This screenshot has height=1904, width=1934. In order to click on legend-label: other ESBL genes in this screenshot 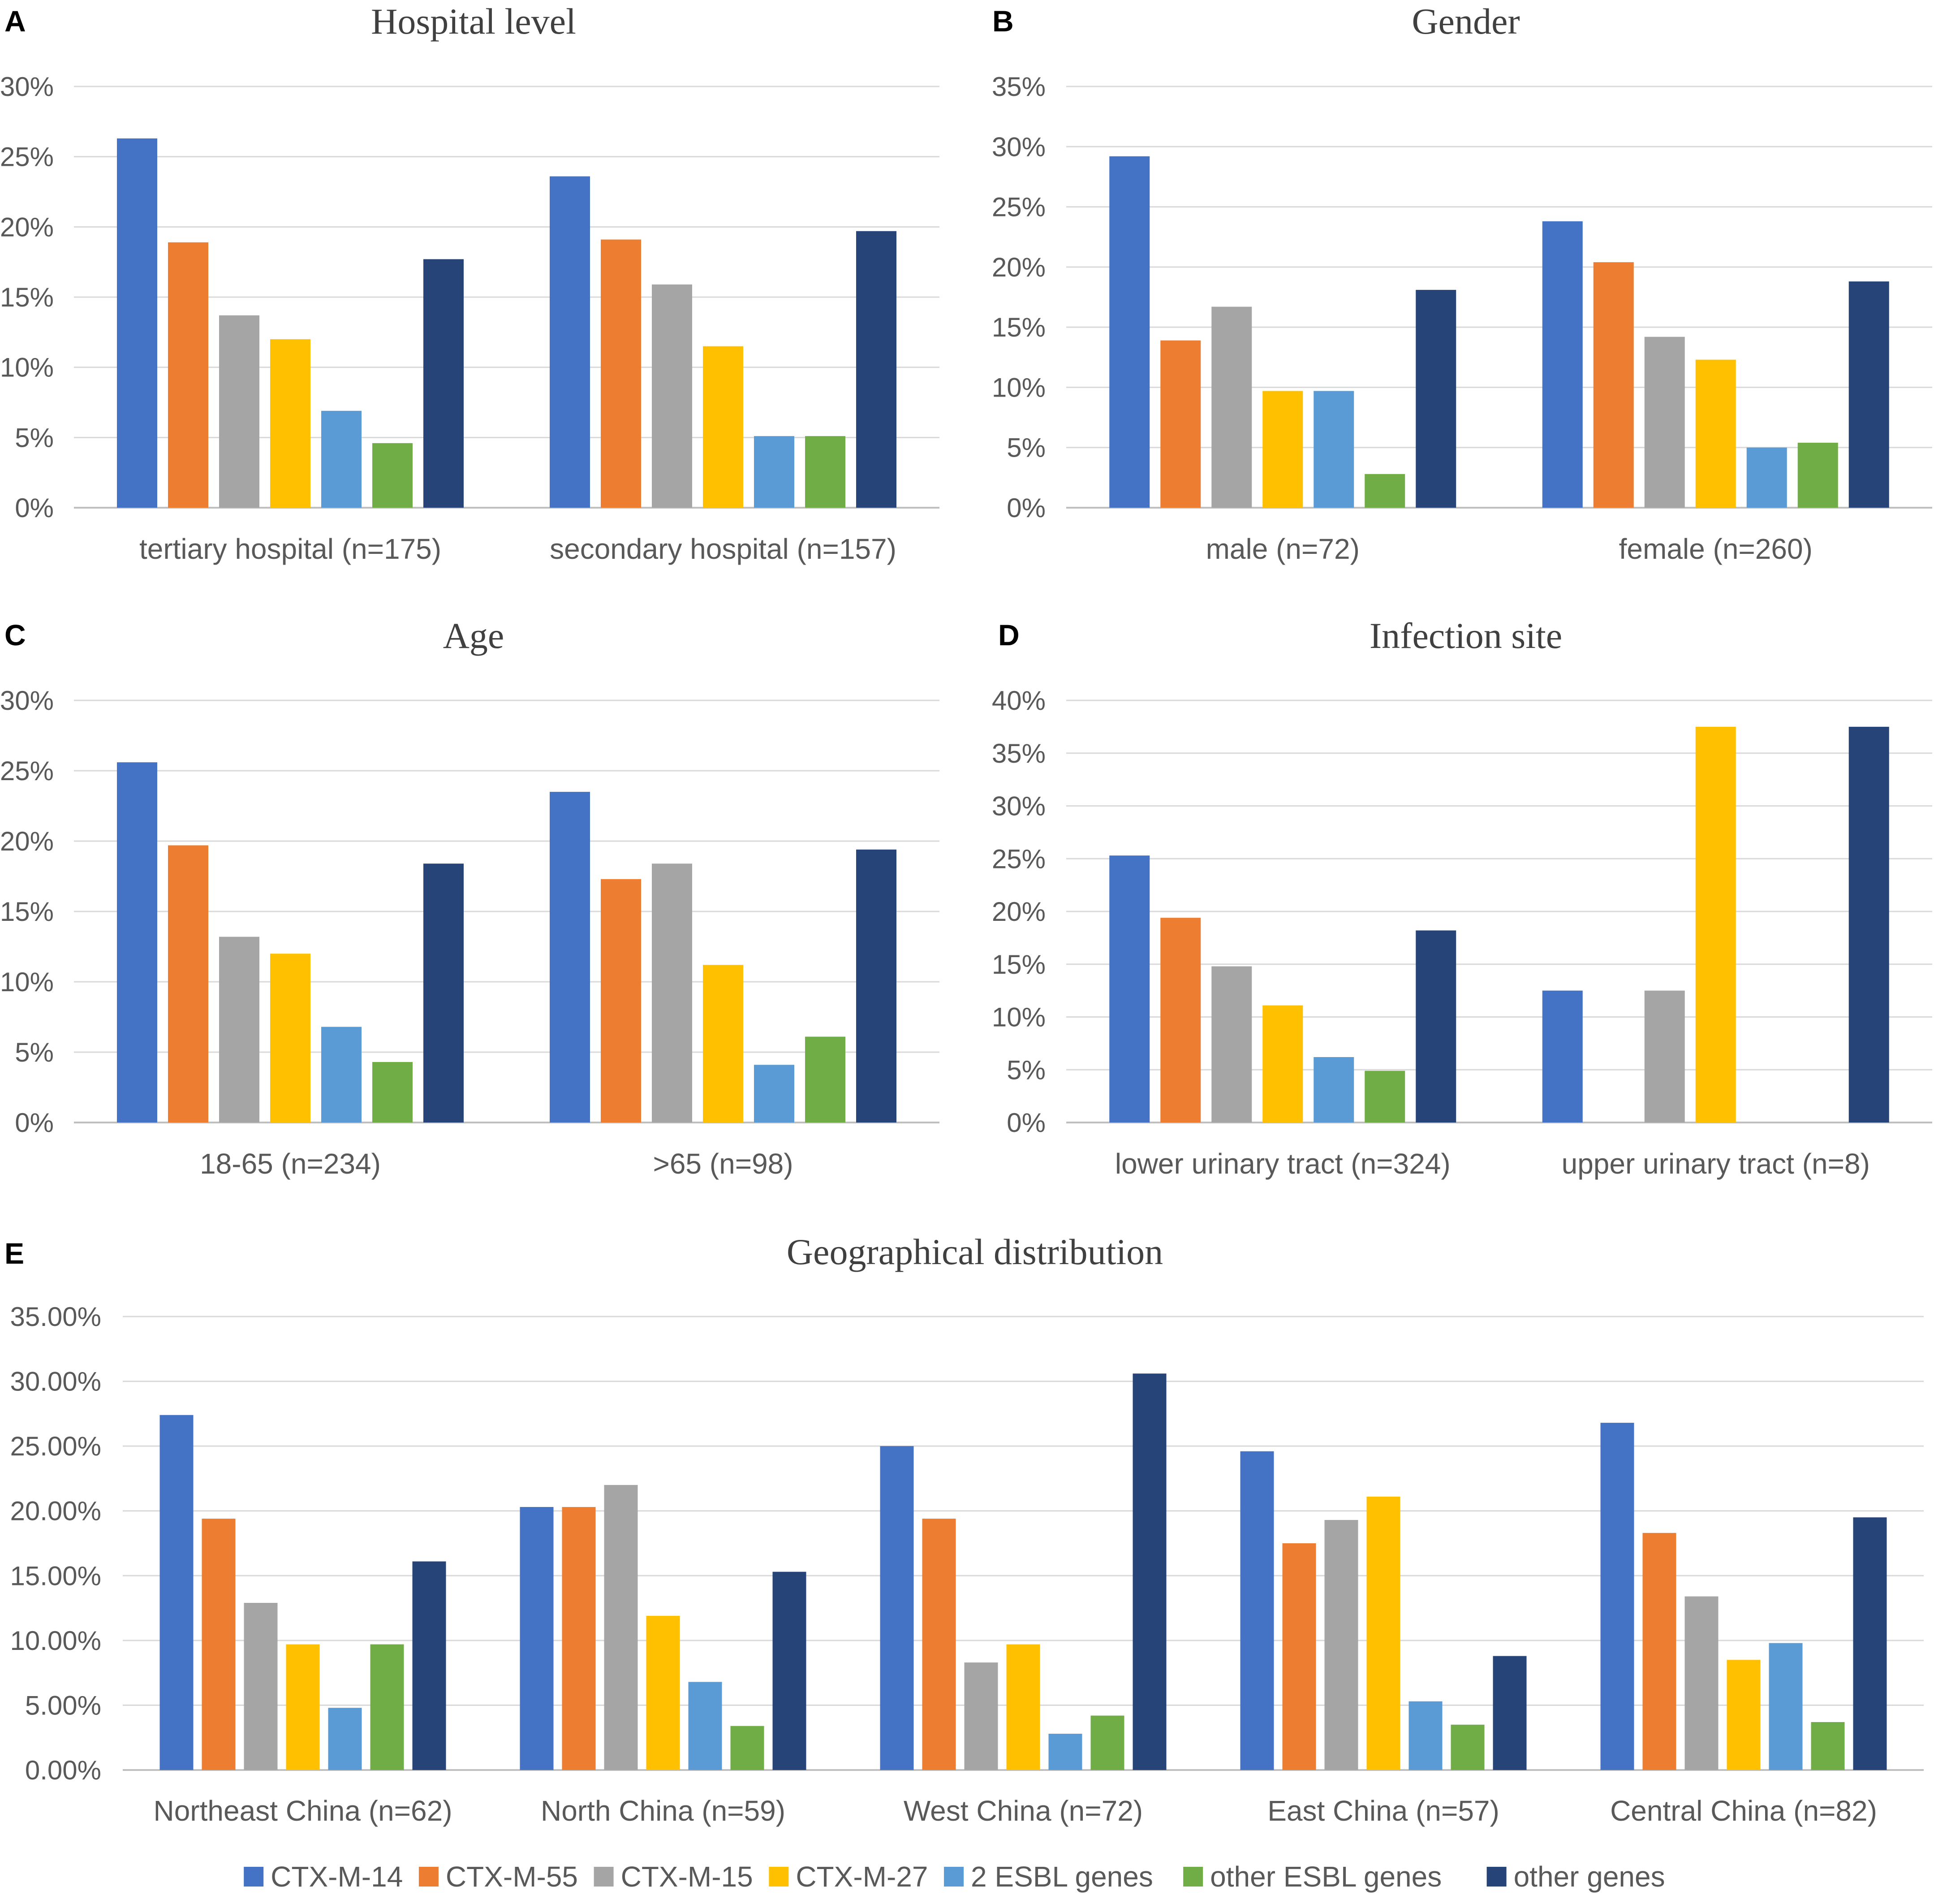, I will do `click(1326, 1877)`.